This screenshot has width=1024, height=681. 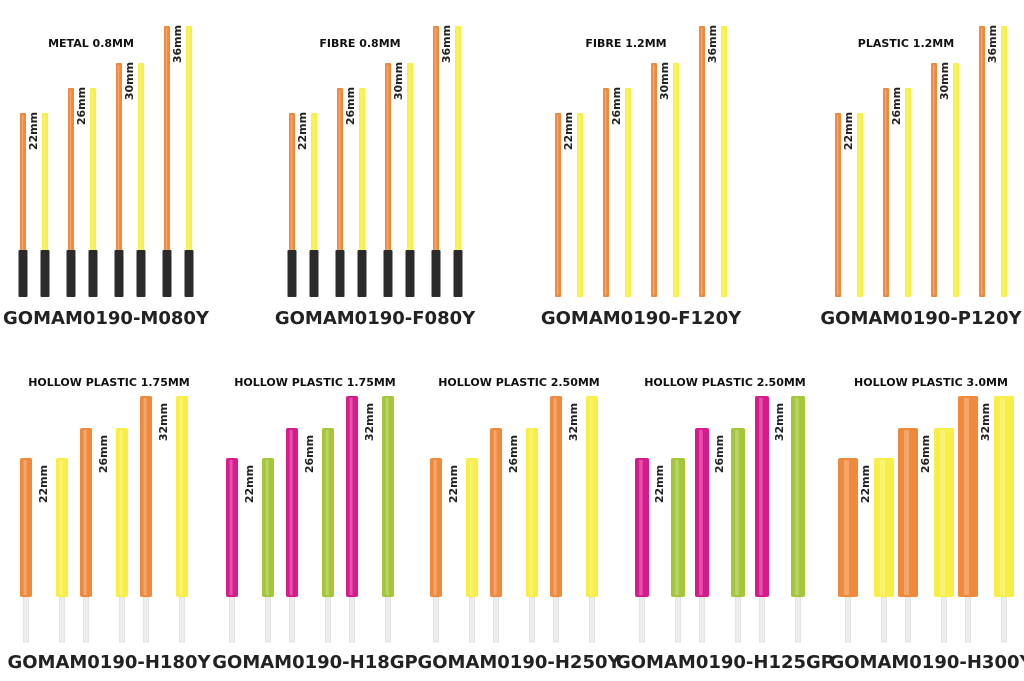 I want to click on product-code: GOMAM0190-H18GP, so click(x=314, y=662).